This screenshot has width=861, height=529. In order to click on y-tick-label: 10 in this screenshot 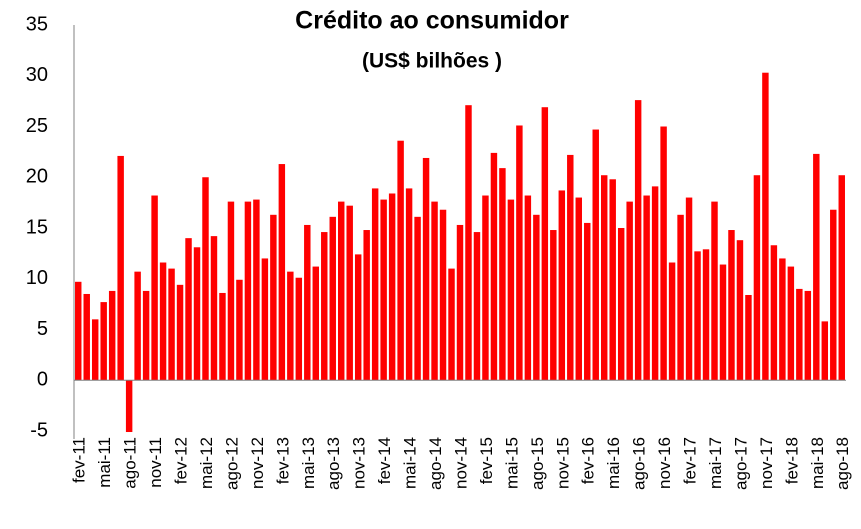, I will do `click(37, 278)`.